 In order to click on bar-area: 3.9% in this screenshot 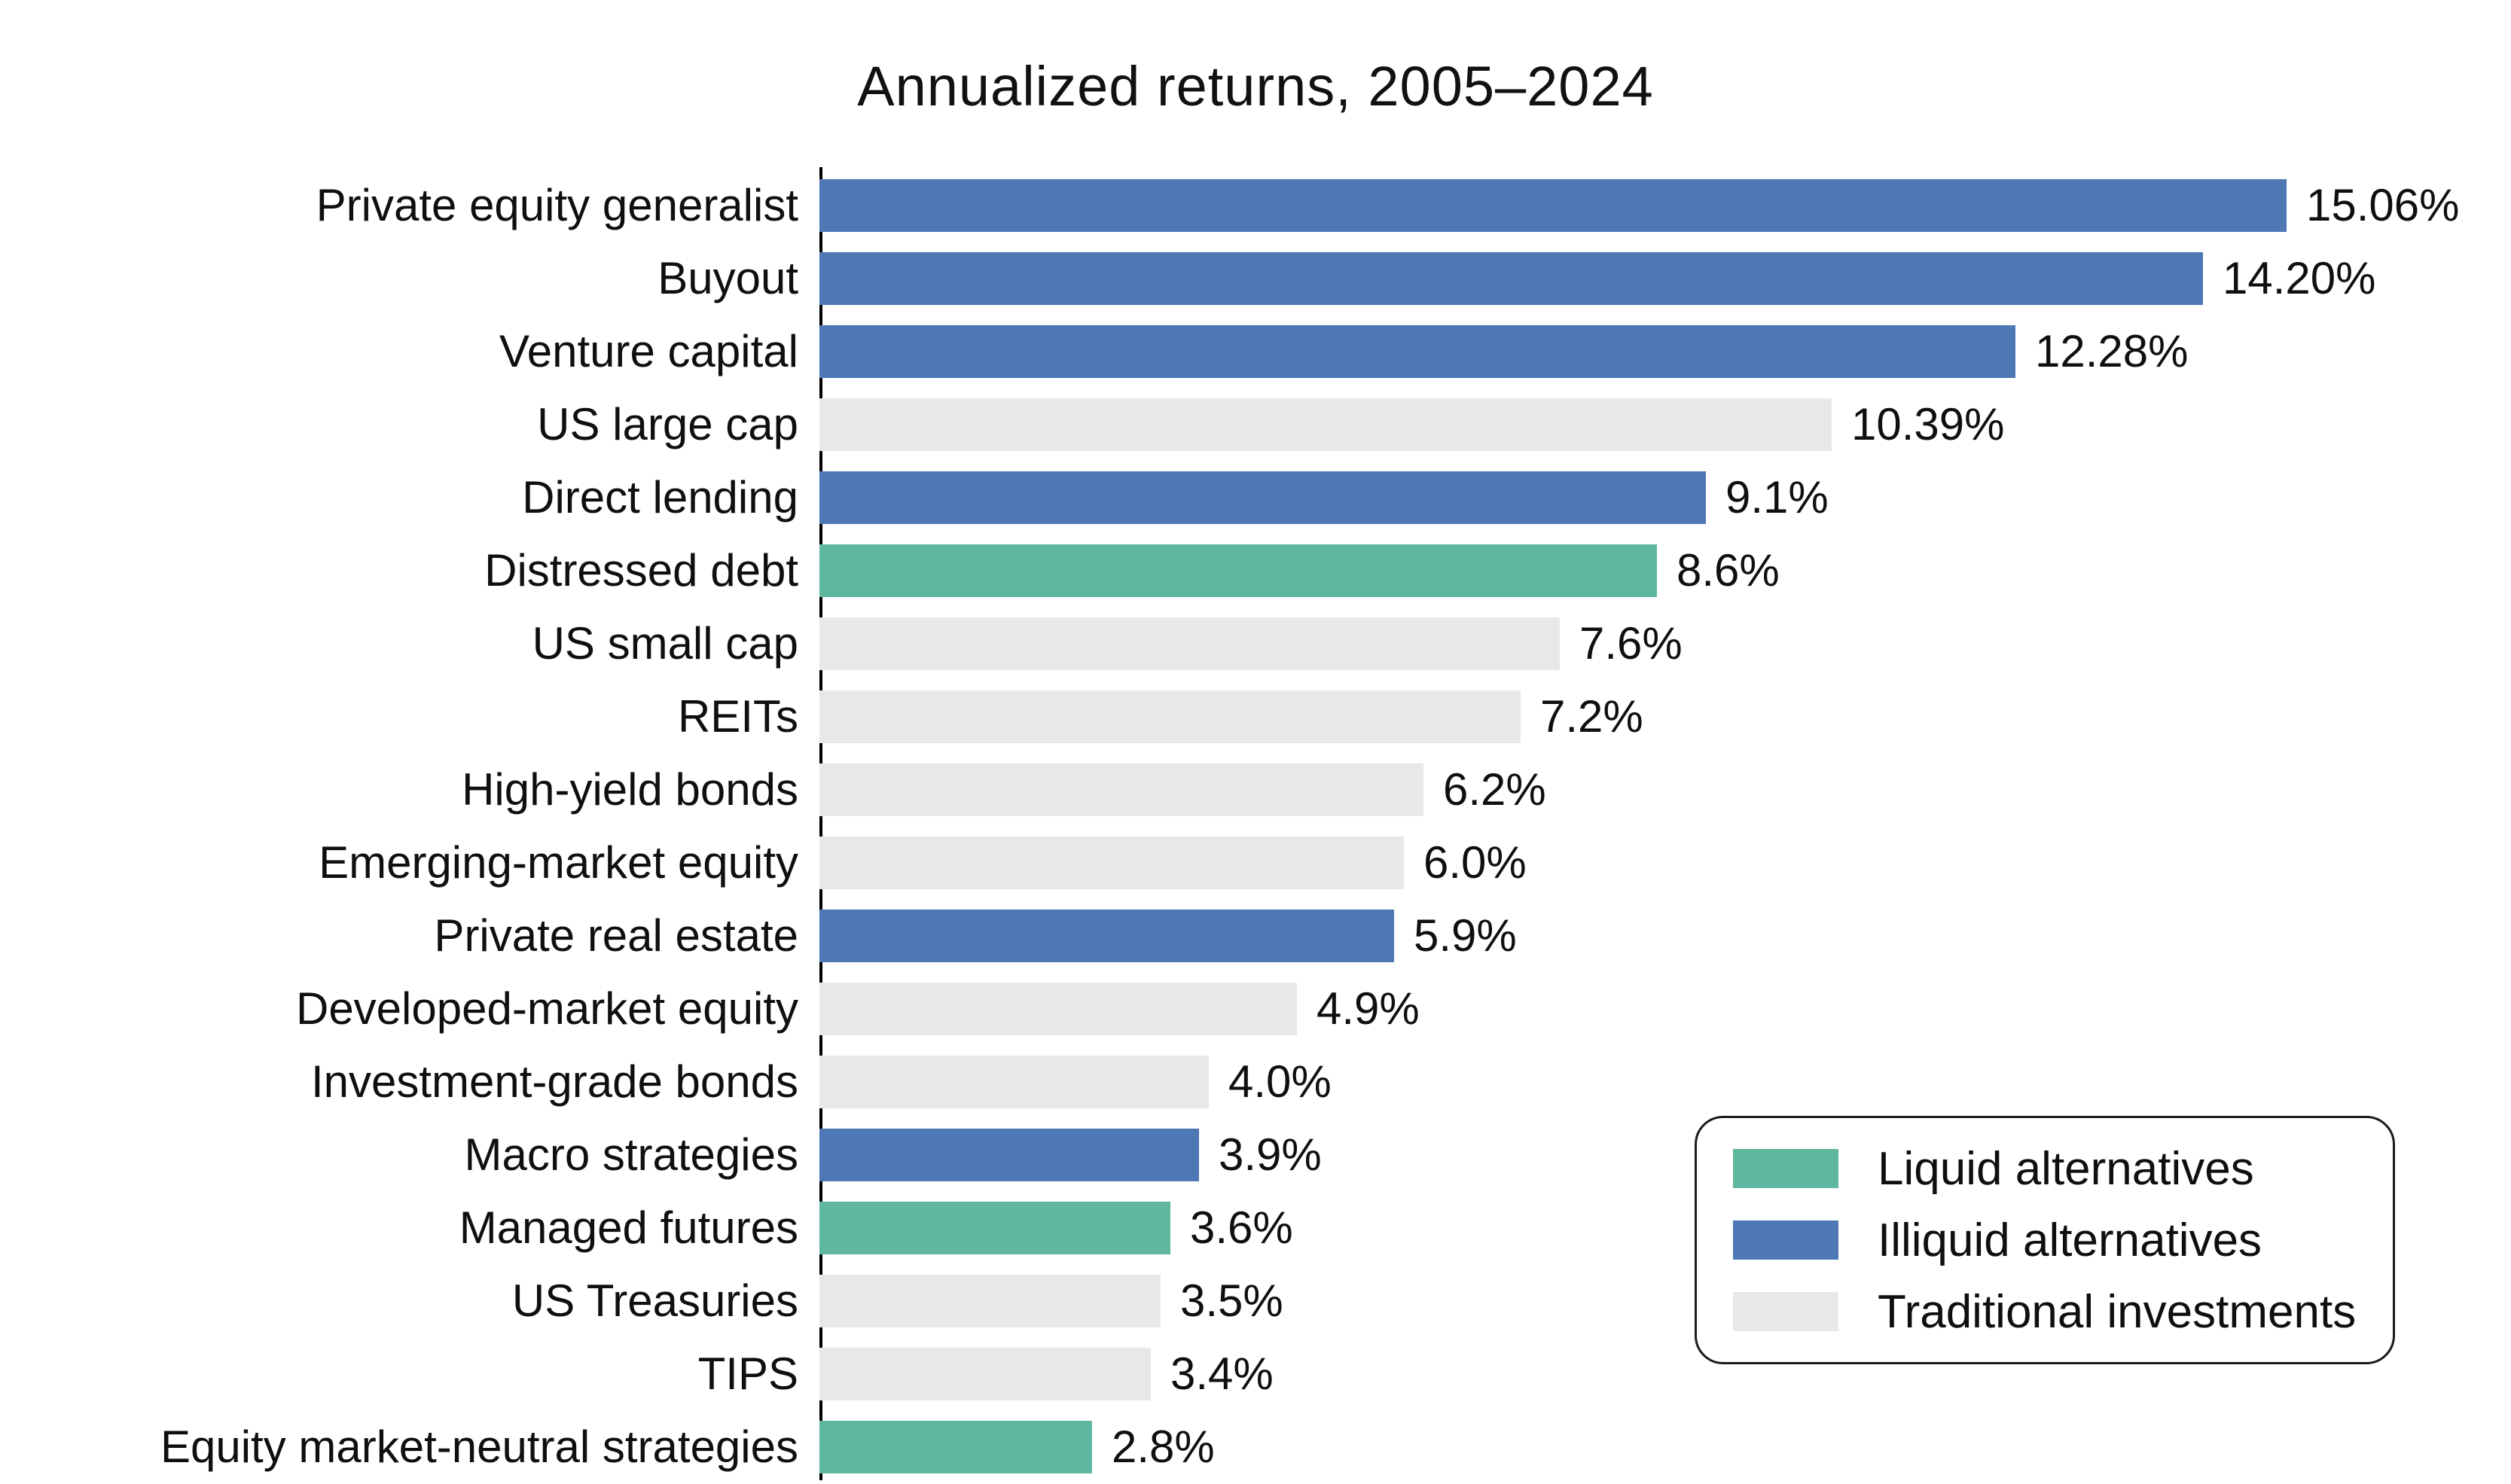, I will do `click(1665, 1154)`.